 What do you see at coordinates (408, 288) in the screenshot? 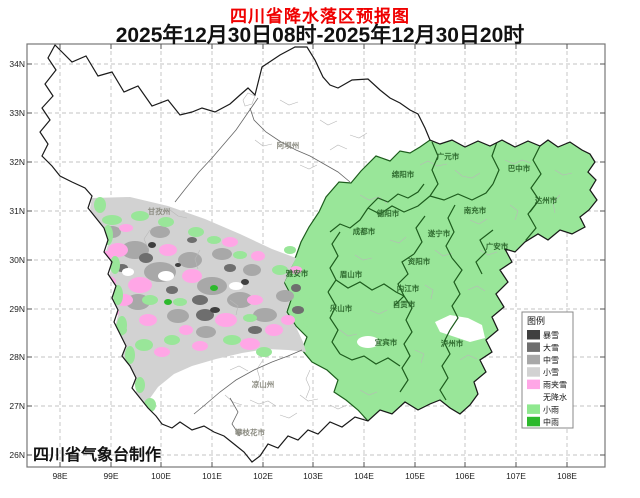
I see `city-label: 内江市` at bounding box center [408, 288].